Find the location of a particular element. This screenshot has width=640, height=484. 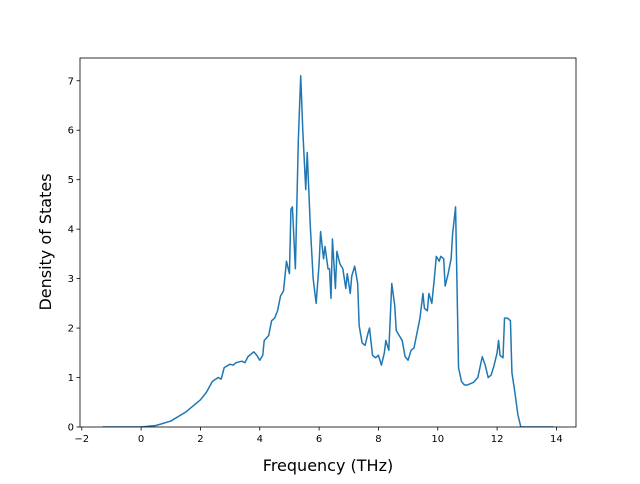

x-tick-label: 8 is located at coordinates (378, 439).